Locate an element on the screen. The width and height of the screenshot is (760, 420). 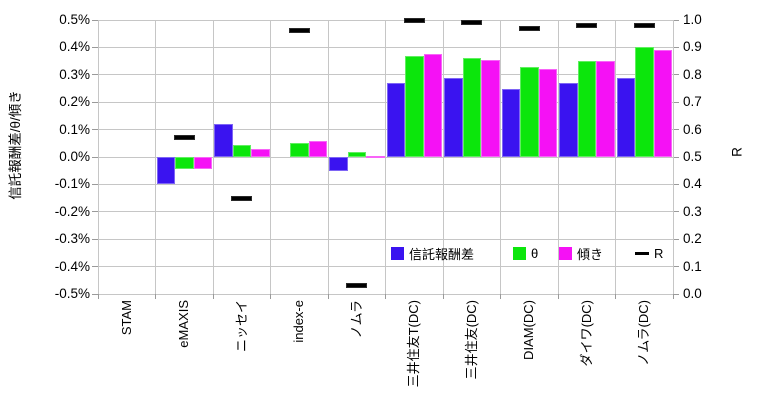
right-axis-title: R is located at coordinates (737, 152).